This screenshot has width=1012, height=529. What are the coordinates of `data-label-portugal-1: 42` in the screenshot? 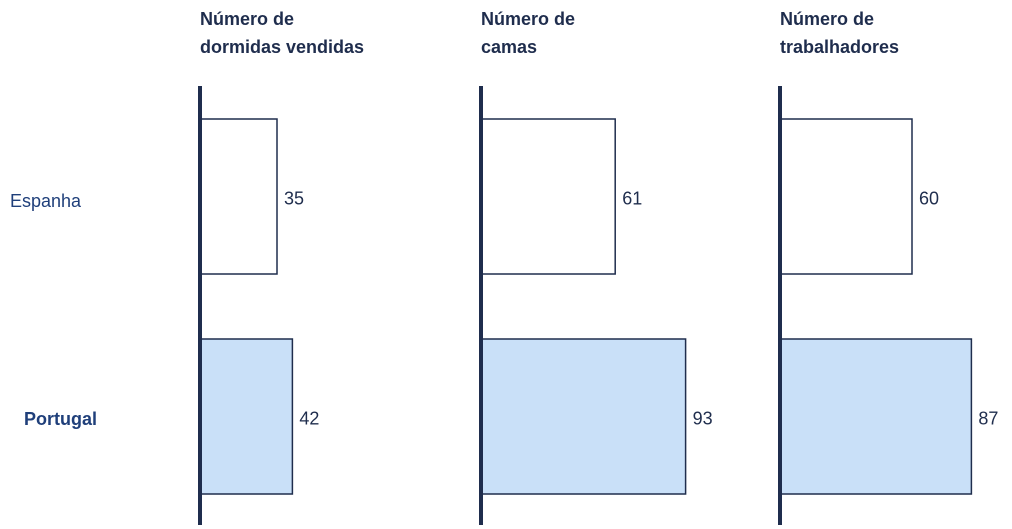 It's located at (309, 419).